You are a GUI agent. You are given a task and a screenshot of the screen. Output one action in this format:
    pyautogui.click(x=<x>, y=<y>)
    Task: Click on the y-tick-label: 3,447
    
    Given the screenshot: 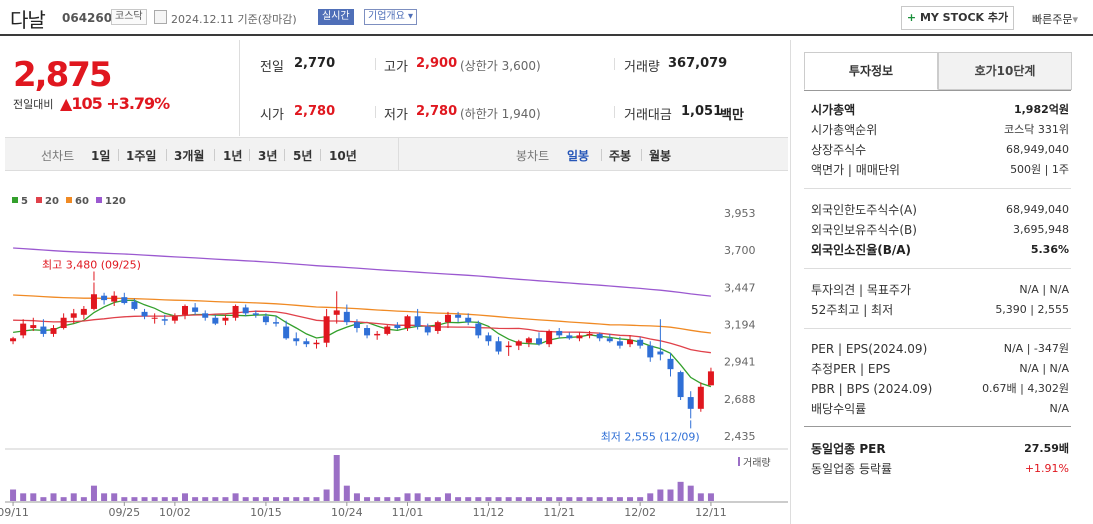 What is the action you would take?
    pyautogui.click(x=740, y=287)
    